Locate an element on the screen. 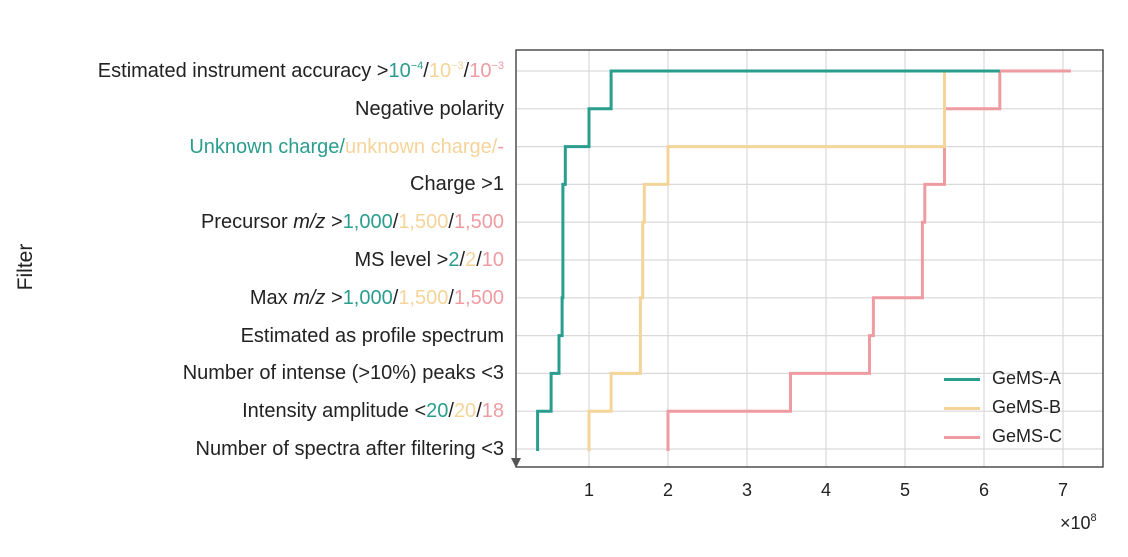 The image size is (1128, 557). x-tick-label: 3 is located at coordinates (746, 490).